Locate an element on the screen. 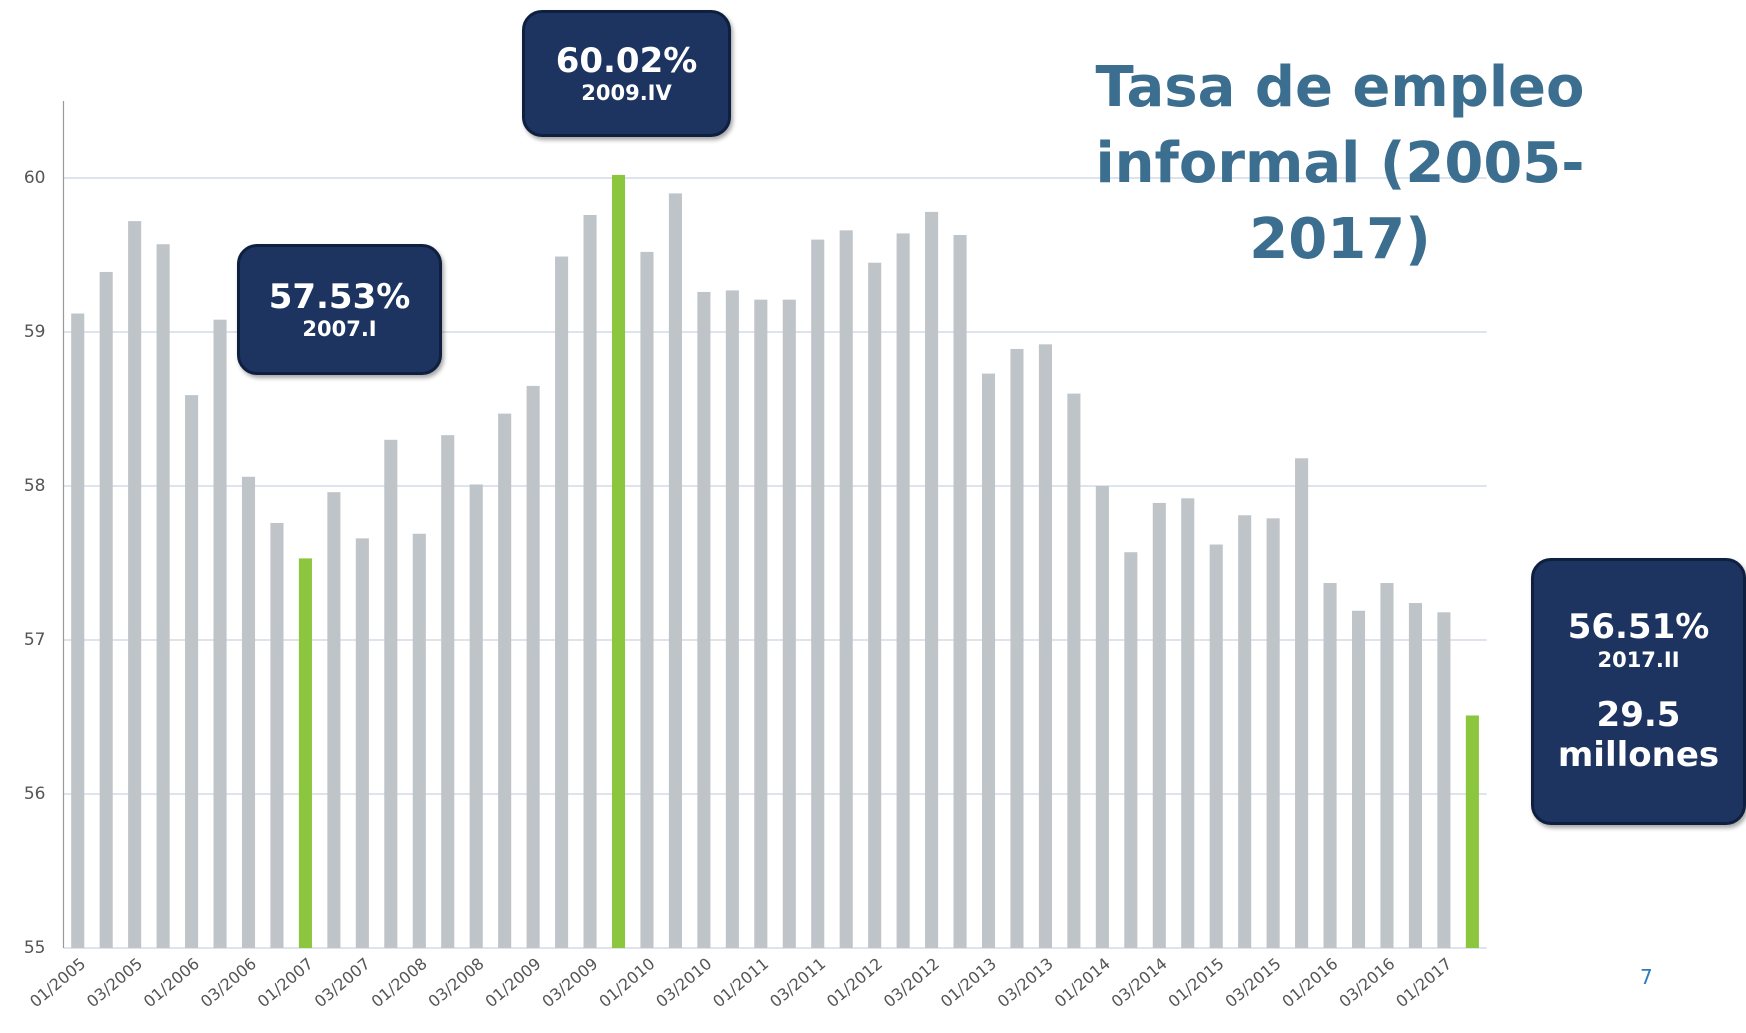 The image size is (1746, 1033). annotation-line: 29.5 is located at coordinates (1638, 714).